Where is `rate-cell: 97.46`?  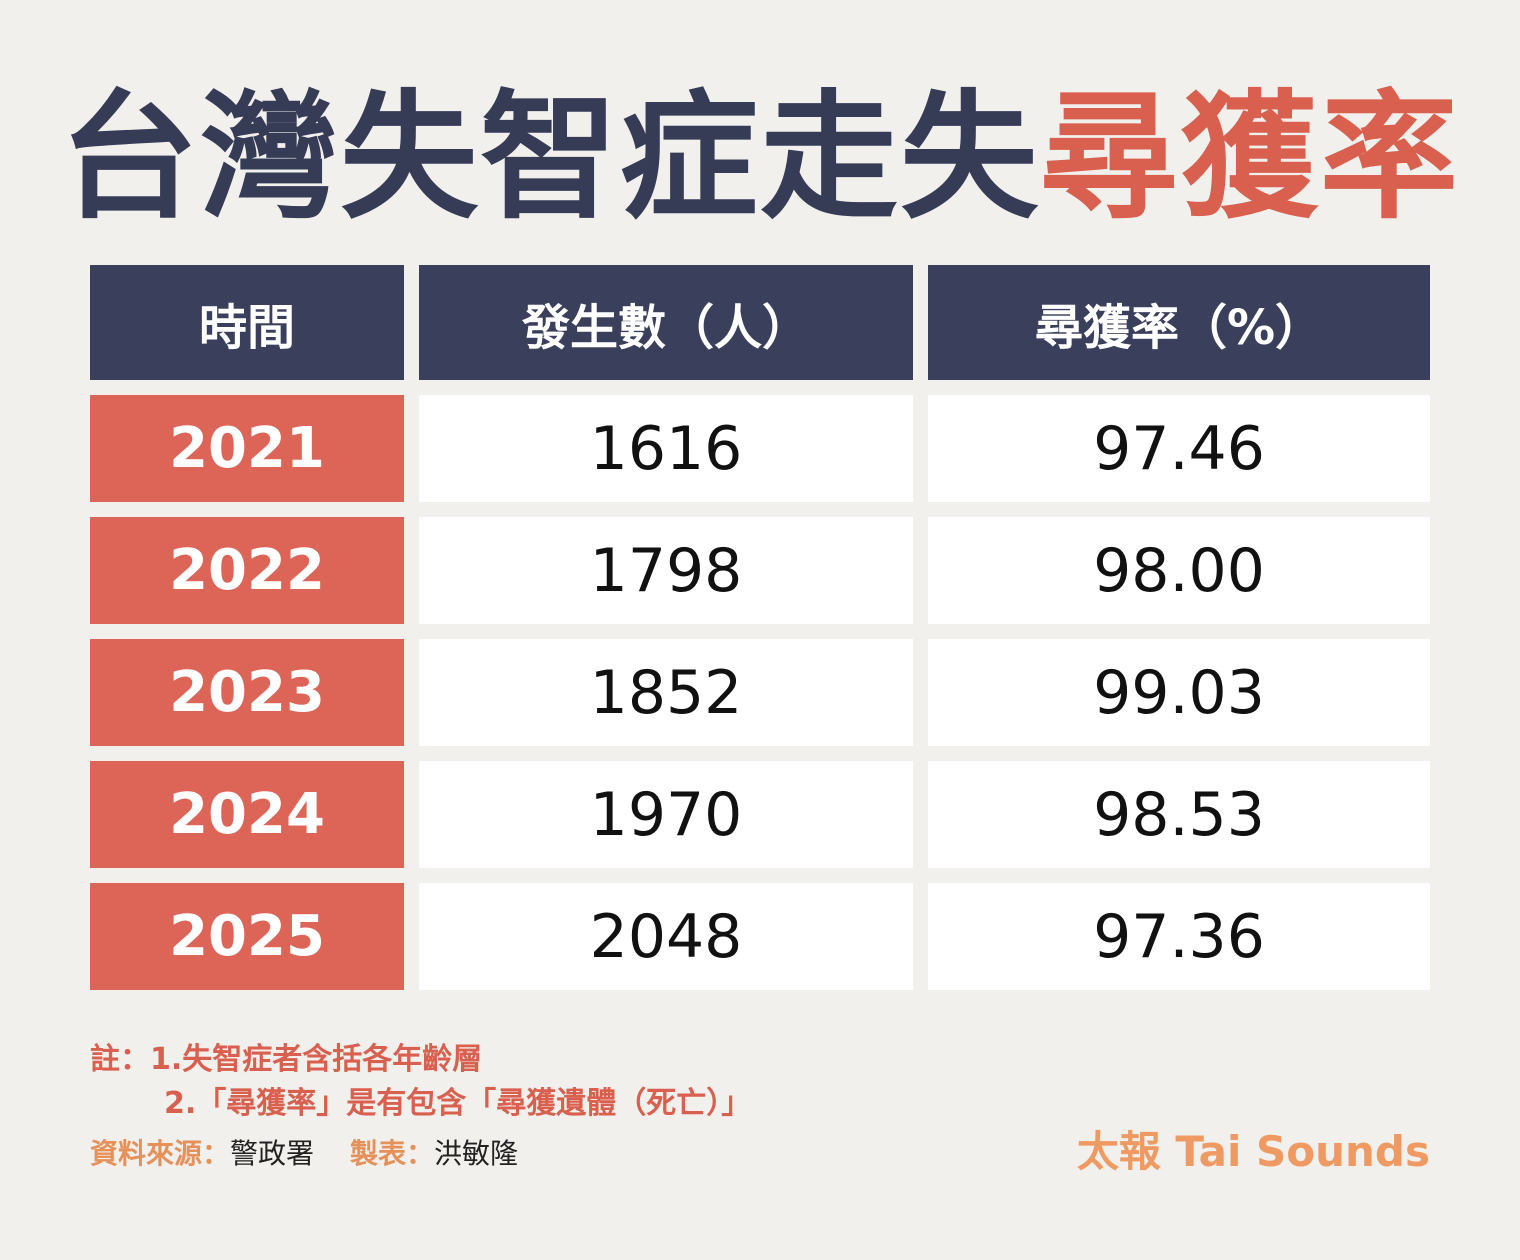
rate-cell: 97.46 is located at coordinates (1179, 448).